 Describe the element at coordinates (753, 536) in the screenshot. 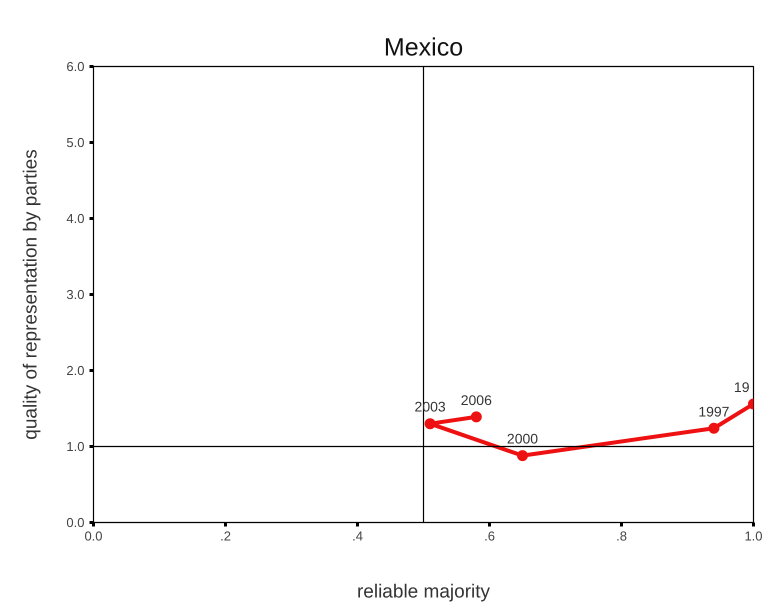

I see `x-tick-label: 1.0` at that location.